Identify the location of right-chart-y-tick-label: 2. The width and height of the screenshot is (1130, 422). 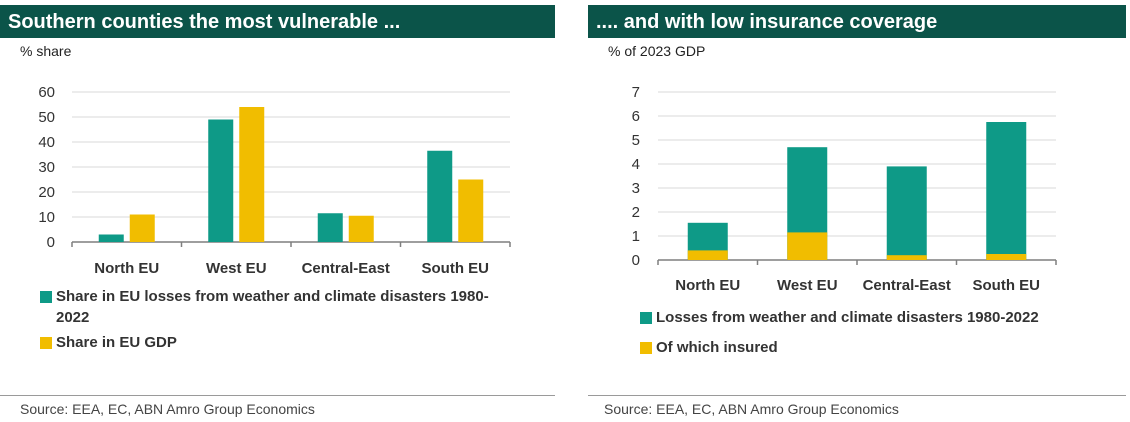
(636, 212).